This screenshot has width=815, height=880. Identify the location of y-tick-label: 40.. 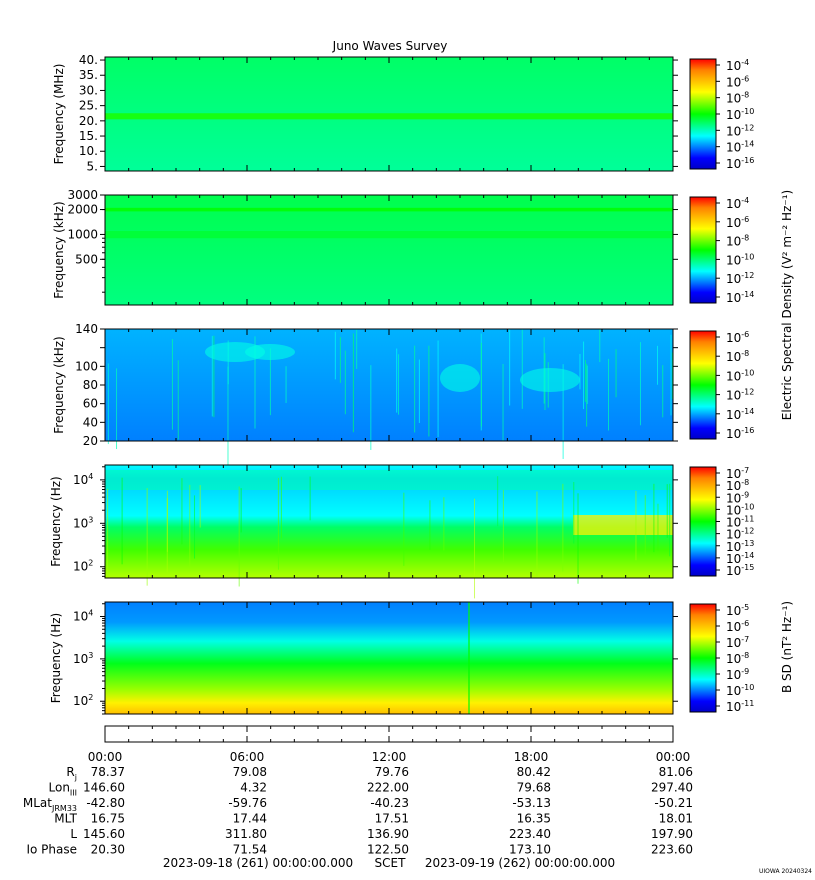
(88, 60).